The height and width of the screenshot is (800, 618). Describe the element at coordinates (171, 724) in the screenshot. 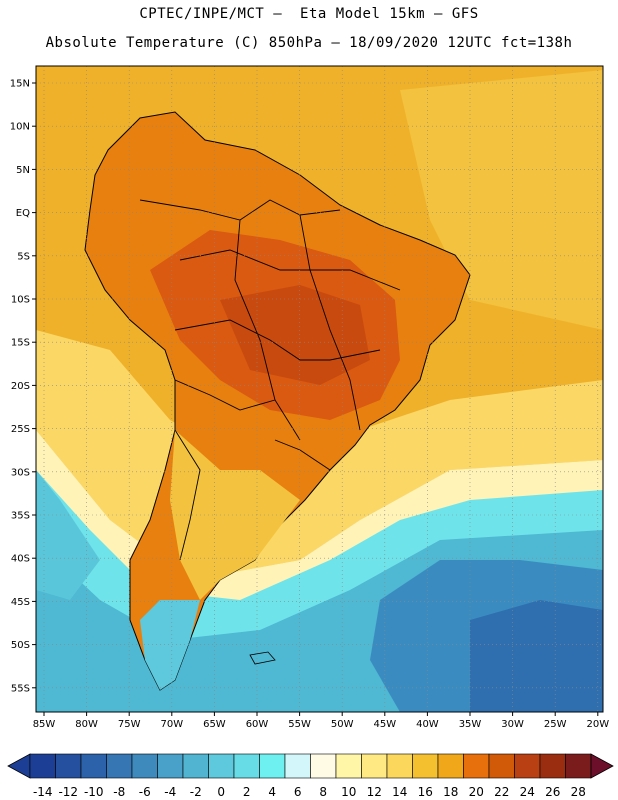

I see `lon-tick-label: 70W` at that location.